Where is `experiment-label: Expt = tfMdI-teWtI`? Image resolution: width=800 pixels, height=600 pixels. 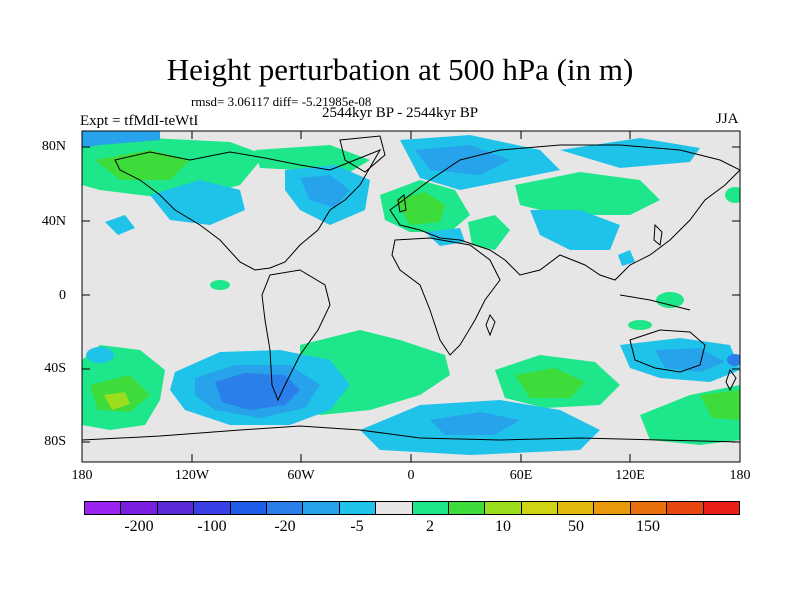
experiment-label: Expt = tfMdI-teWtI is located at coordinates (139, 121).